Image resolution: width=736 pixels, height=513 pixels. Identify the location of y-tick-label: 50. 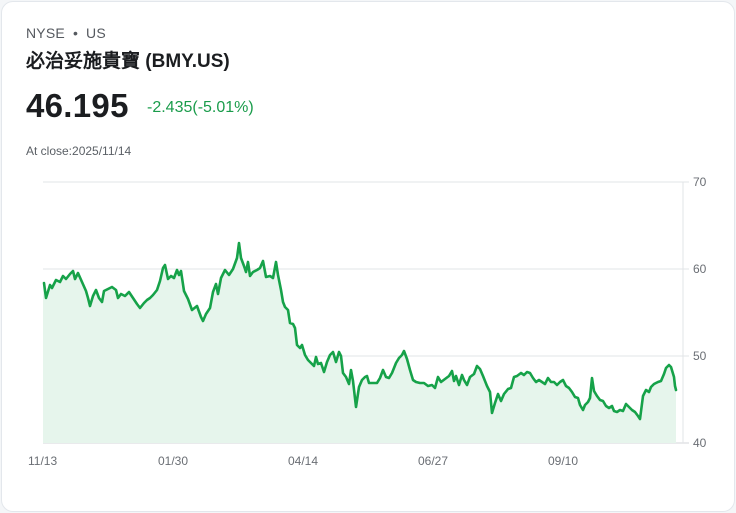
(700, 356).